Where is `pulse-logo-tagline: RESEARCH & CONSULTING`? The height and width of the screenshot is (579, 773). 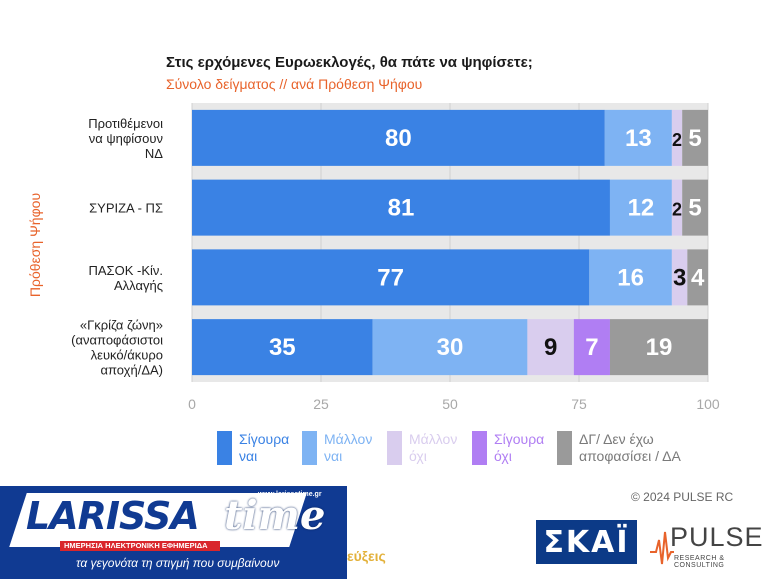
pulse-logo-tagline: RESEARCH & CONSULTING is located at coordinates (699, 562).